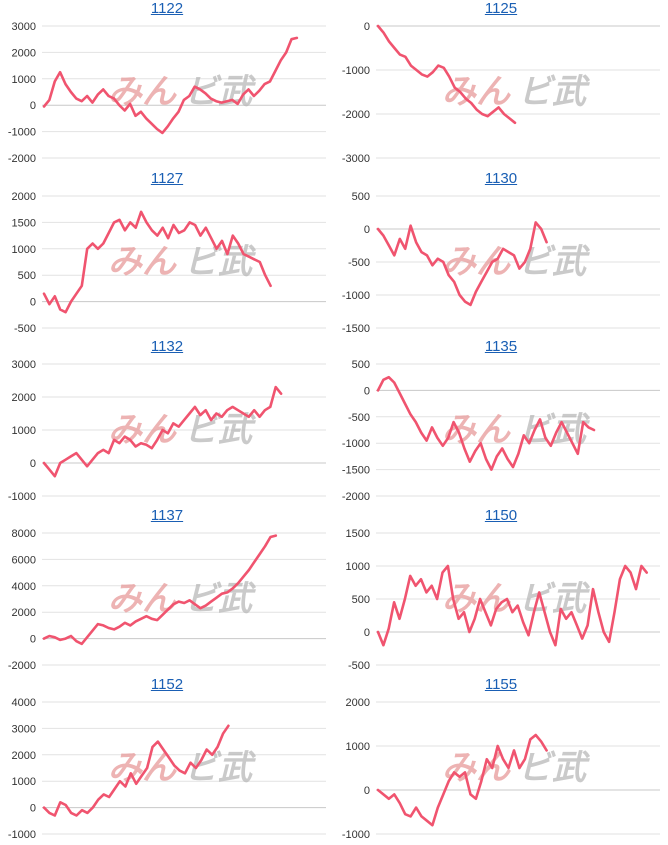  Describe the element at coordinates (501, 178) in the screenshot. I see `chart-title-link: 1130` at that location.